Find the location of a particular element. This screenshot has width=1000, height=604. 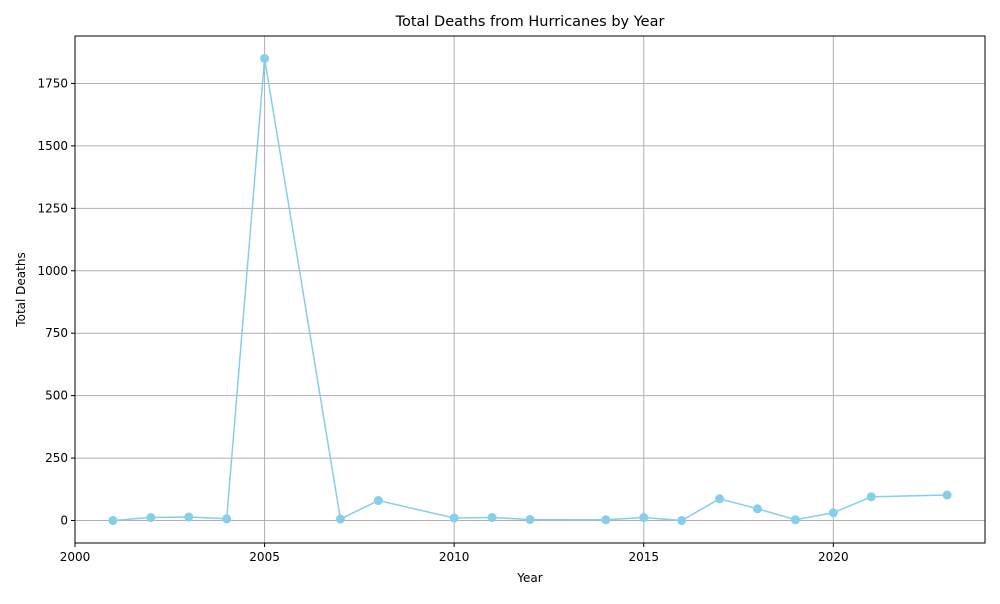

x-tick-label: 2010 is located at coordinates (454, 557).